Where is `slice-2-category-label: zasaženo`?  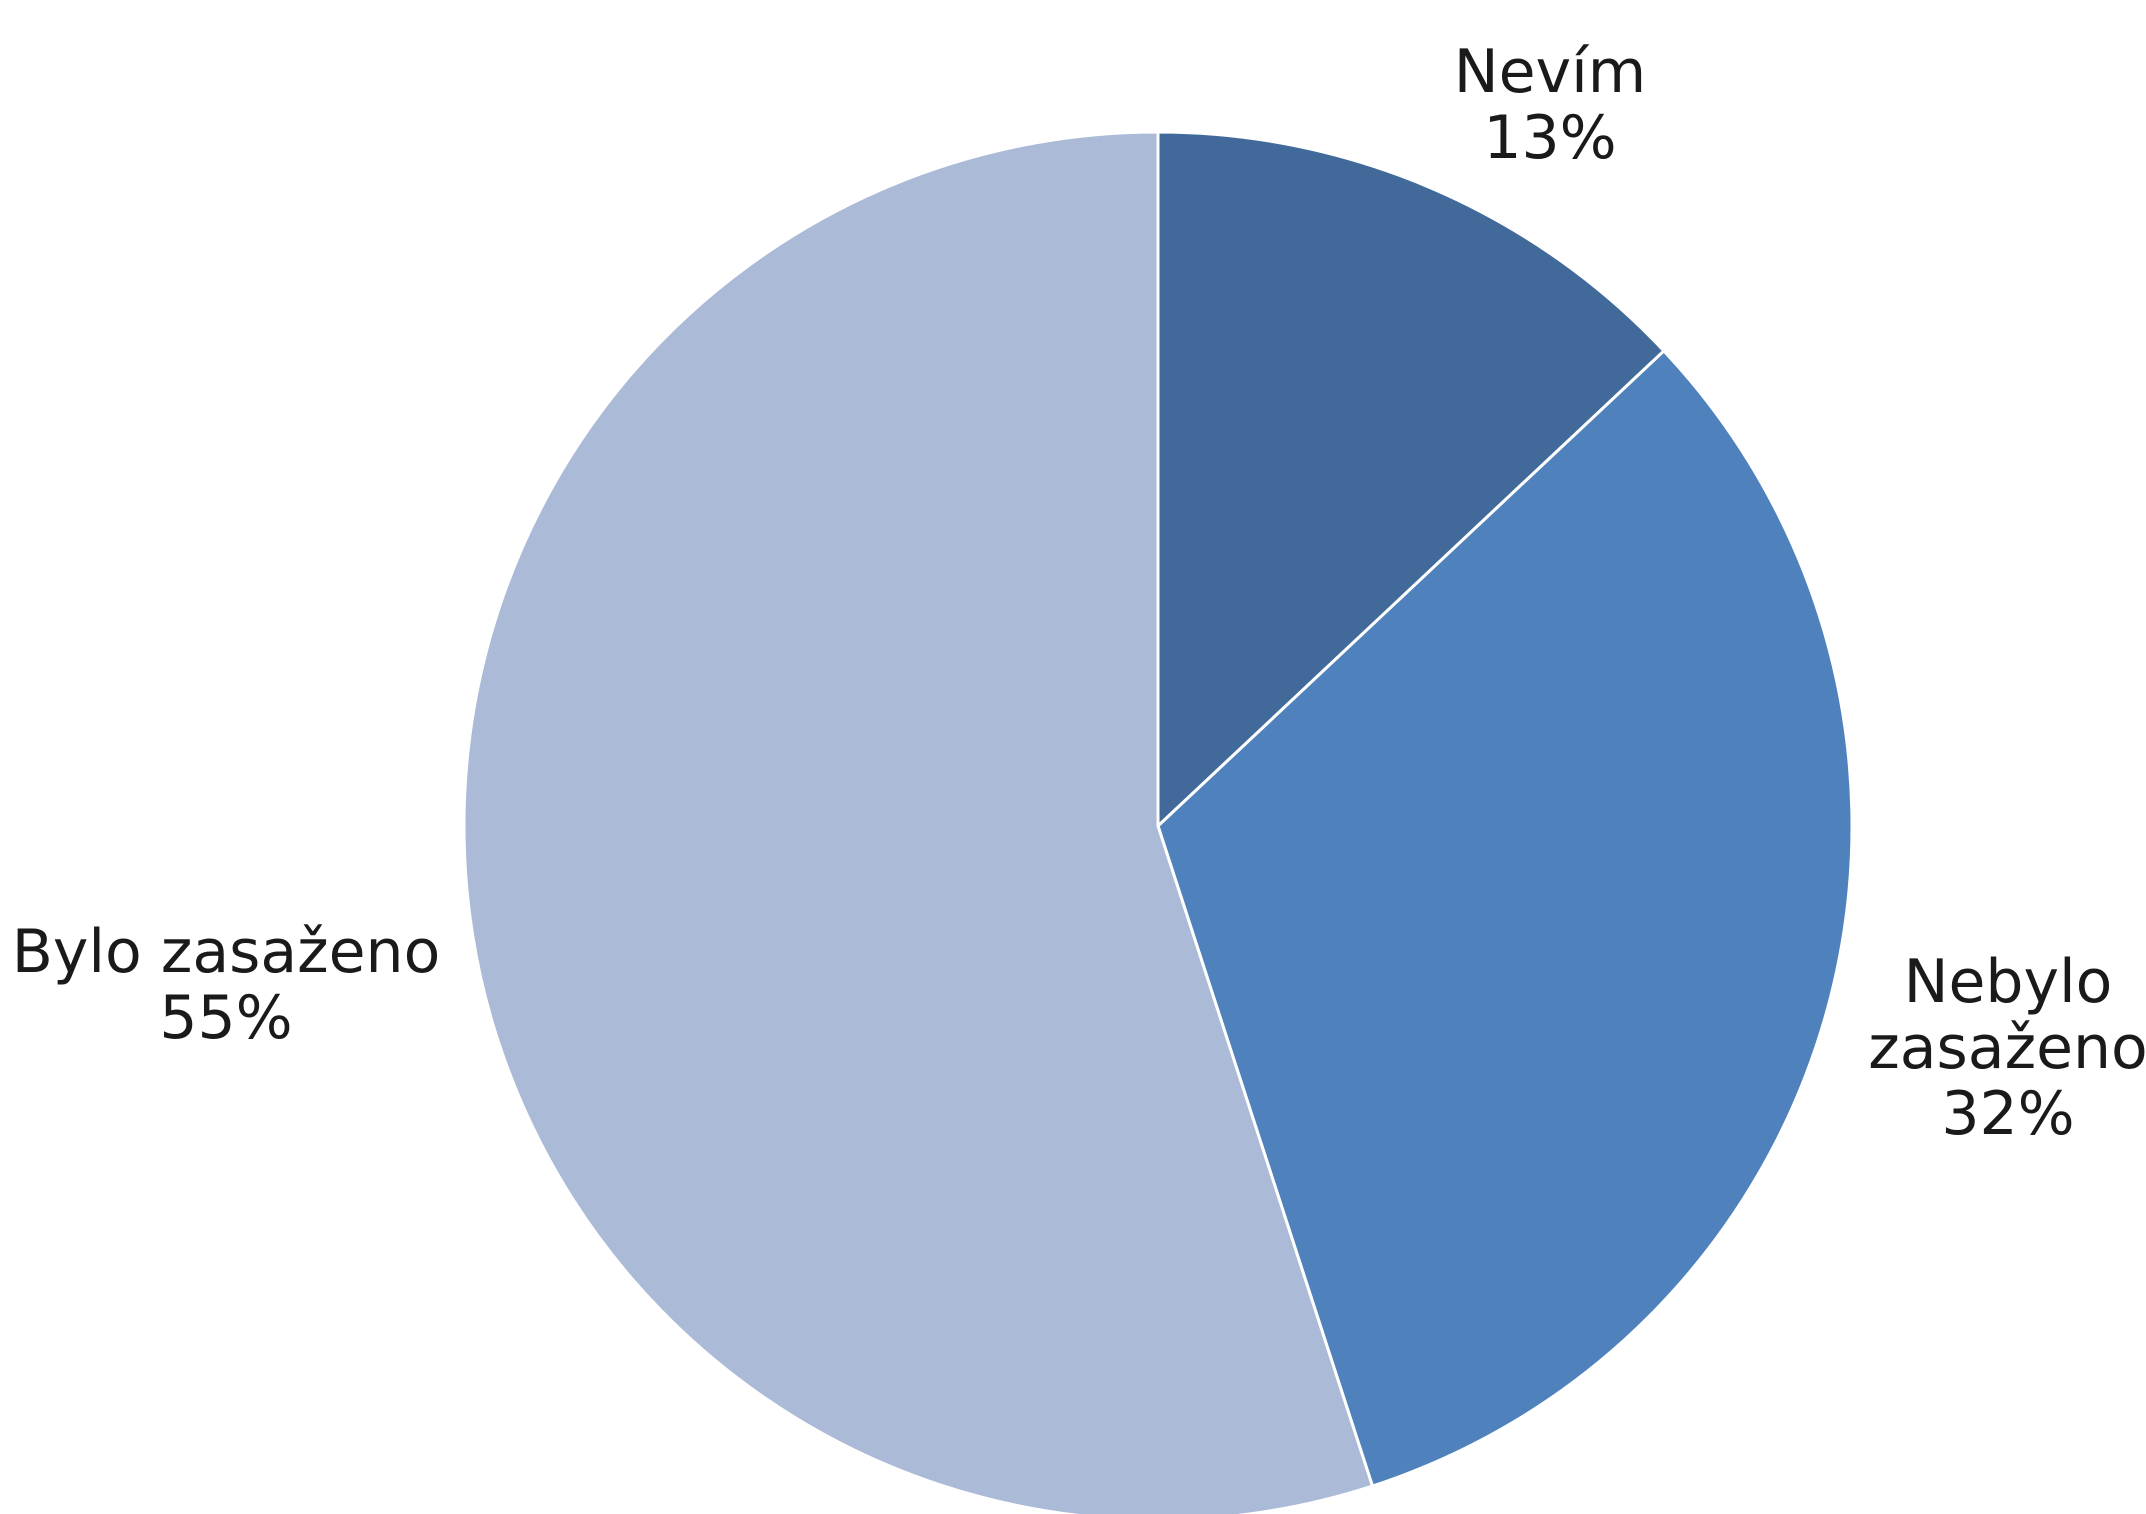
slice-2-category-label: zasaženo is located at coordinates (2007, 1048).